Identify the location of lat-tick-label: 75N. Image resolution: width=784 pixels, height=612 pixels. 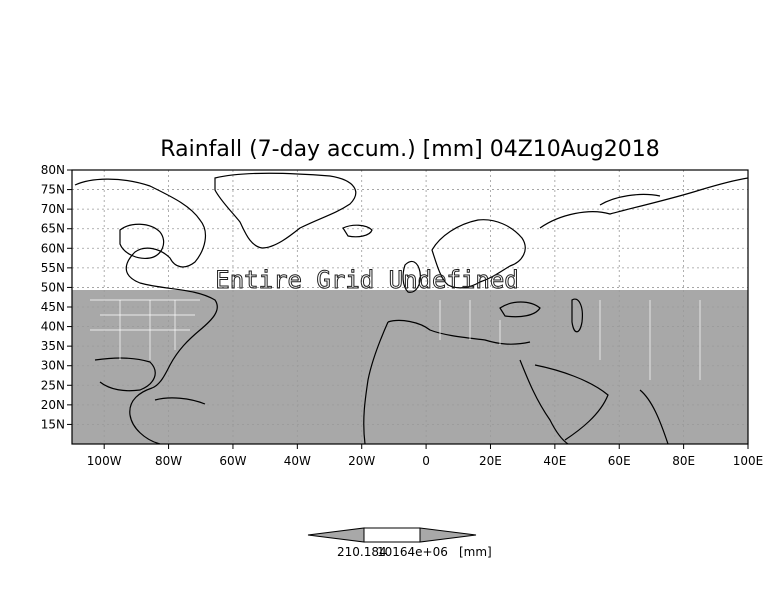
(53, 190).